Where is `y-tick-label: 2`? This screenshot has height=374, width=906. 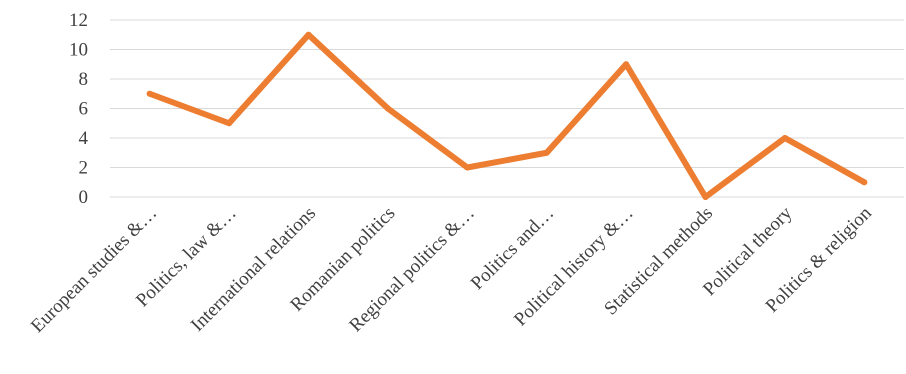 y-tick-label: 2 is located at coordinates (84, 168).